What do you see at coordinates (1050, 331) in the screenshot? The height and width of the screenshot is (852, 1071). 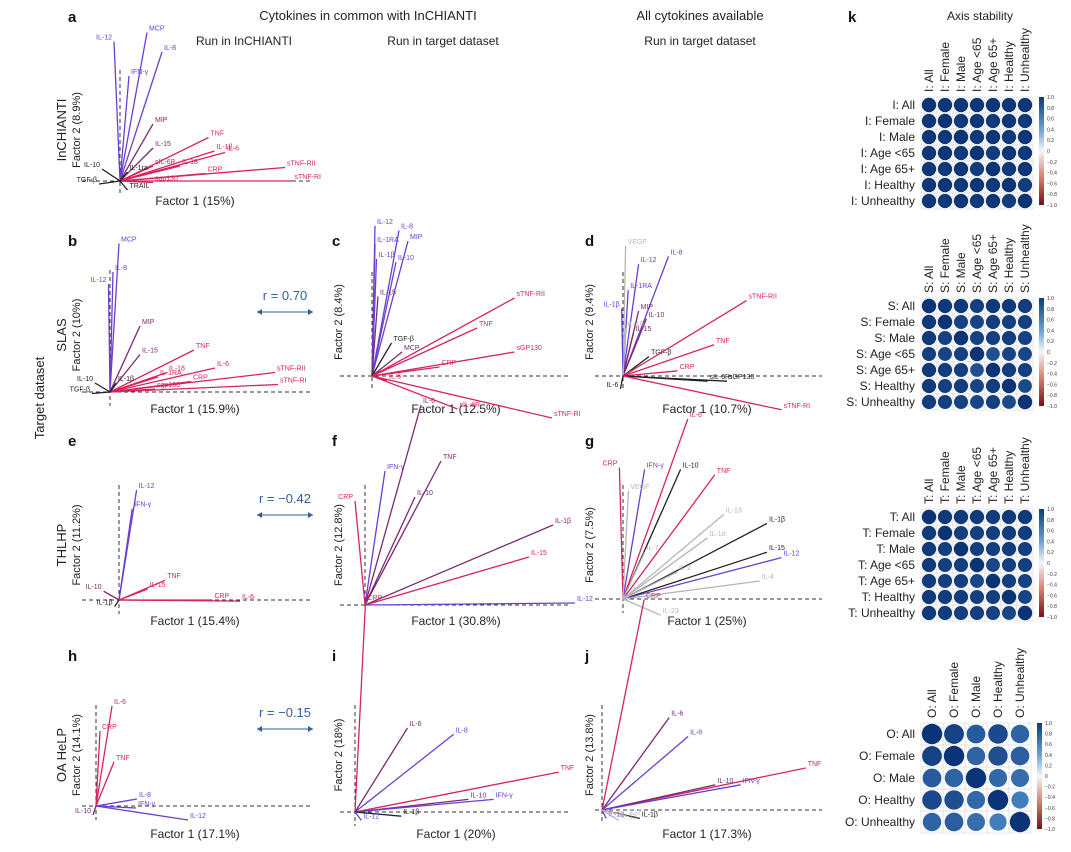 I see `colorbar-tick-label: 0.4` at bounding box center [1050, 331].